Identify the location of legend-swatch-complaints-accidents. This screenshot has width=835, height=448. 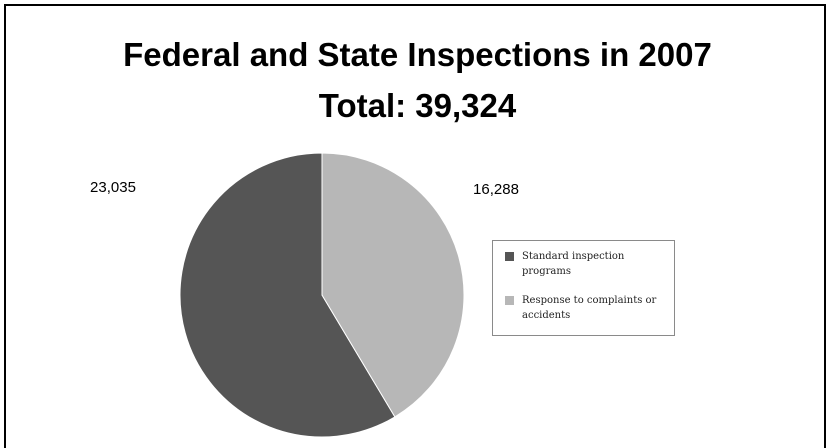
(509, 300).